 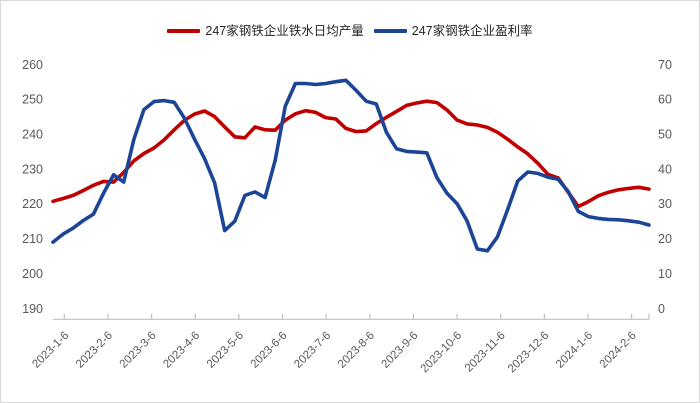 What do you see at coordinates (665, 204) in the screenshot?
I see `right-axis-tick-label: 30` at bounding box center [665, 204].